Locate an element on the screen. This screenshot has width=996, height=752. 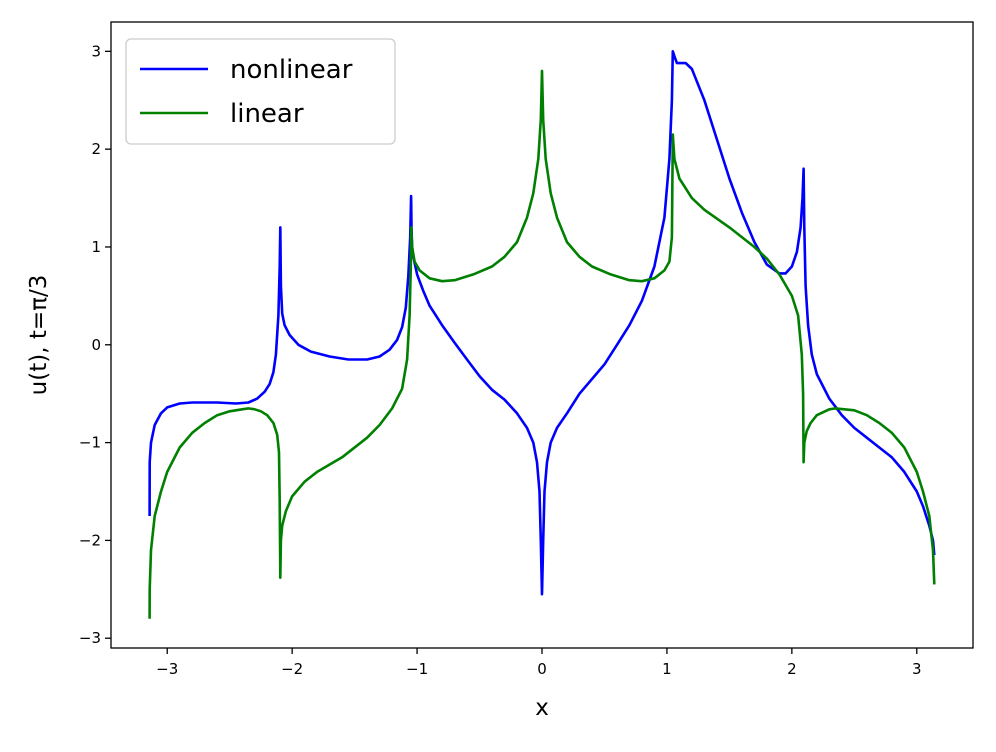
legend: nonlinear linear is located at coordinates (260, 91).